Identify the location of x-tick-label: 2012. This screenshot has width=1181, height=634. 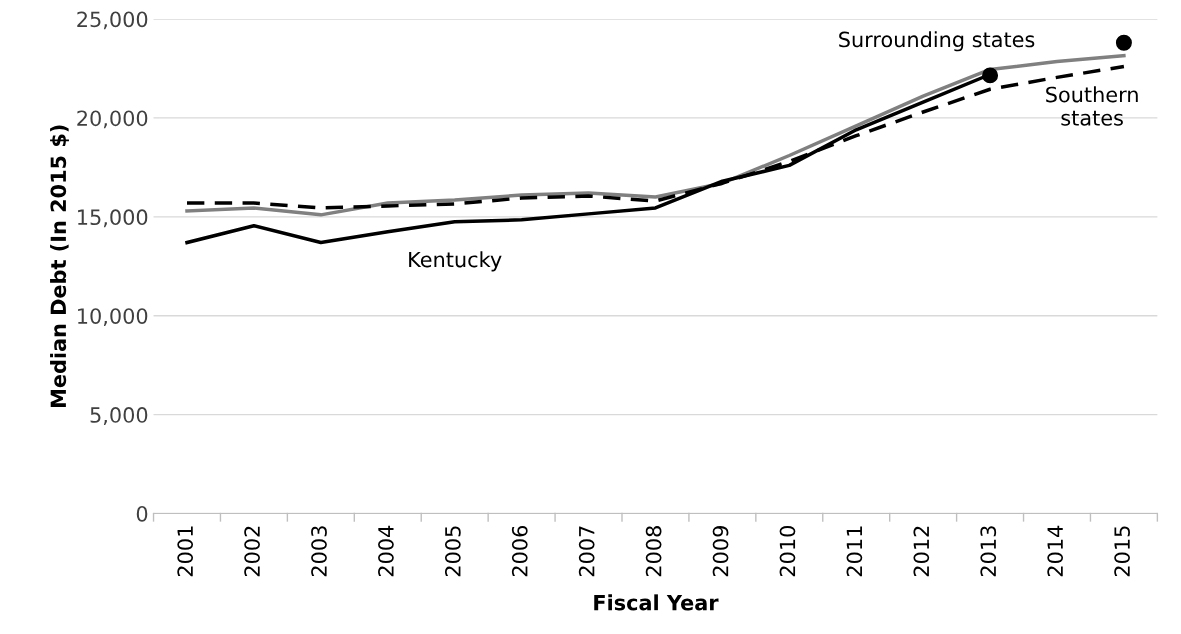
(921, 551).